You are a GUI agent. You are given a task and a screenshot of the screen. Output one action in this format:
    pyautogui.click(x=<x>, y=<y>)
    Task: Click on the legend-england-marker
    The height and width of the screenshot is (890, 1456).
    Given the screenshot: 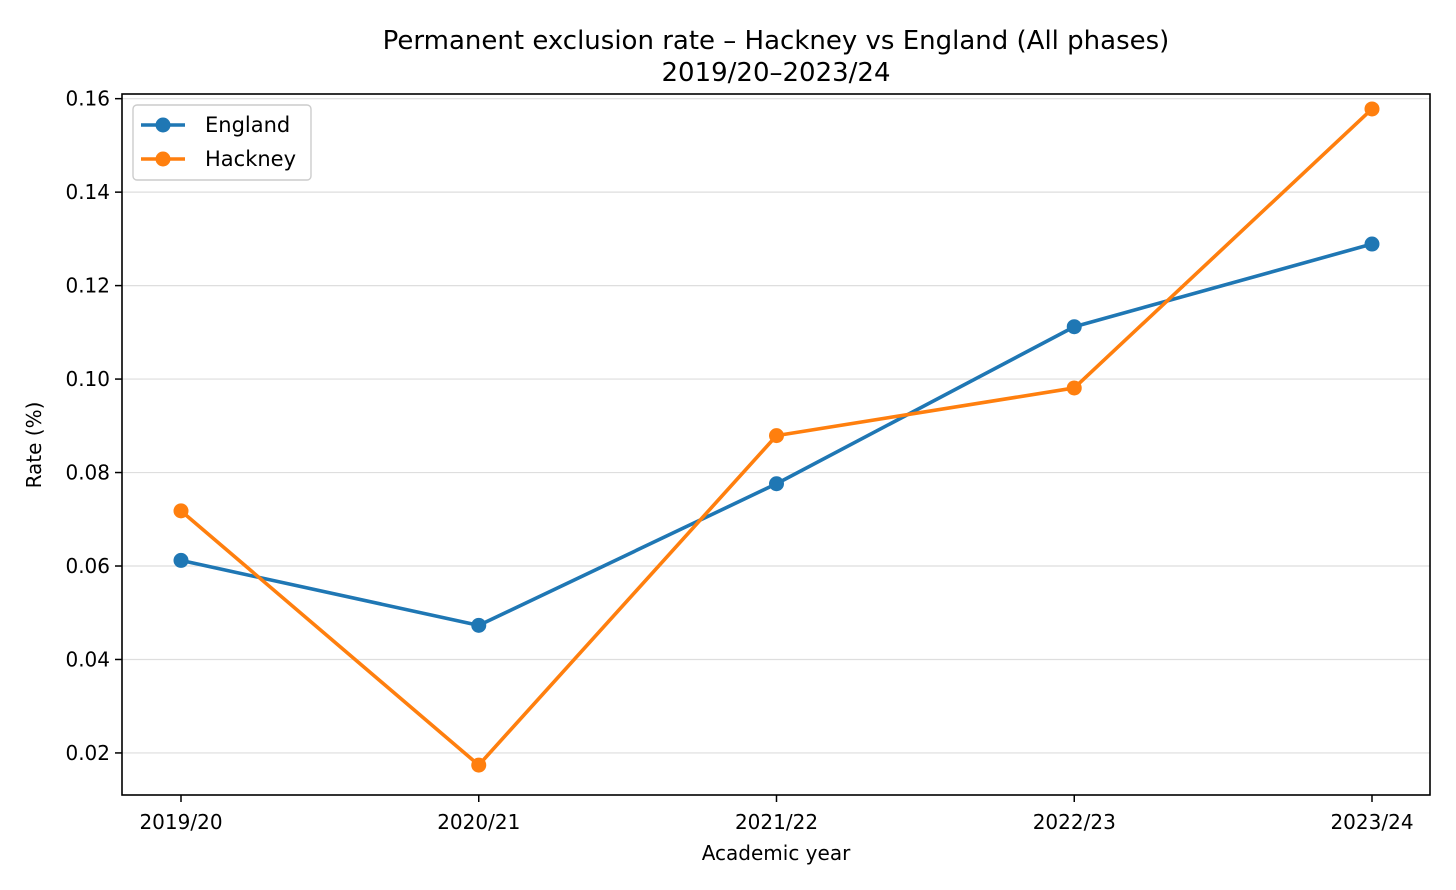 What is the action you would take?
    pyautogui.click(x=163, y=125)
    